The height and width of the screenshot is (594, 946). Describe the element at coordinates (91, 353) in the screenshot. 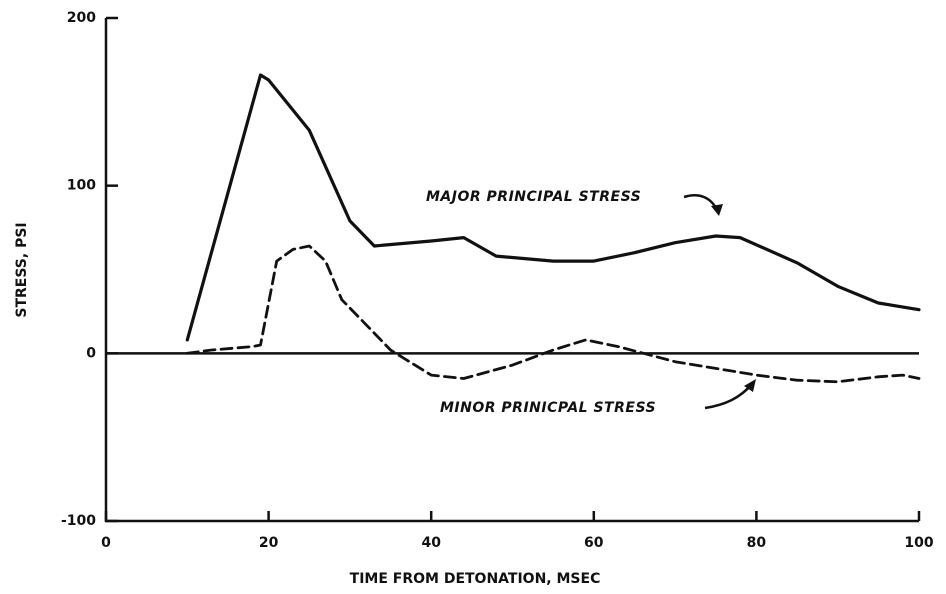

I see `y-tick-label: 0` at that location.